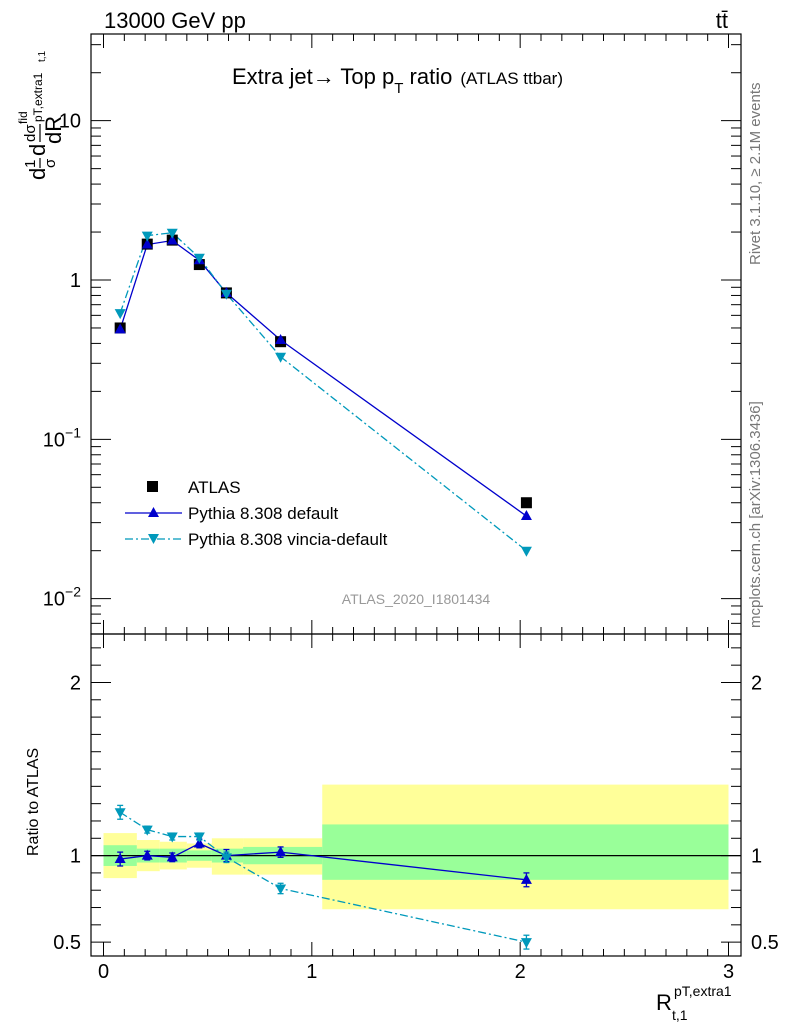  I want to click on x-tick-labels: 0 1 2 3, so click(416, 972).